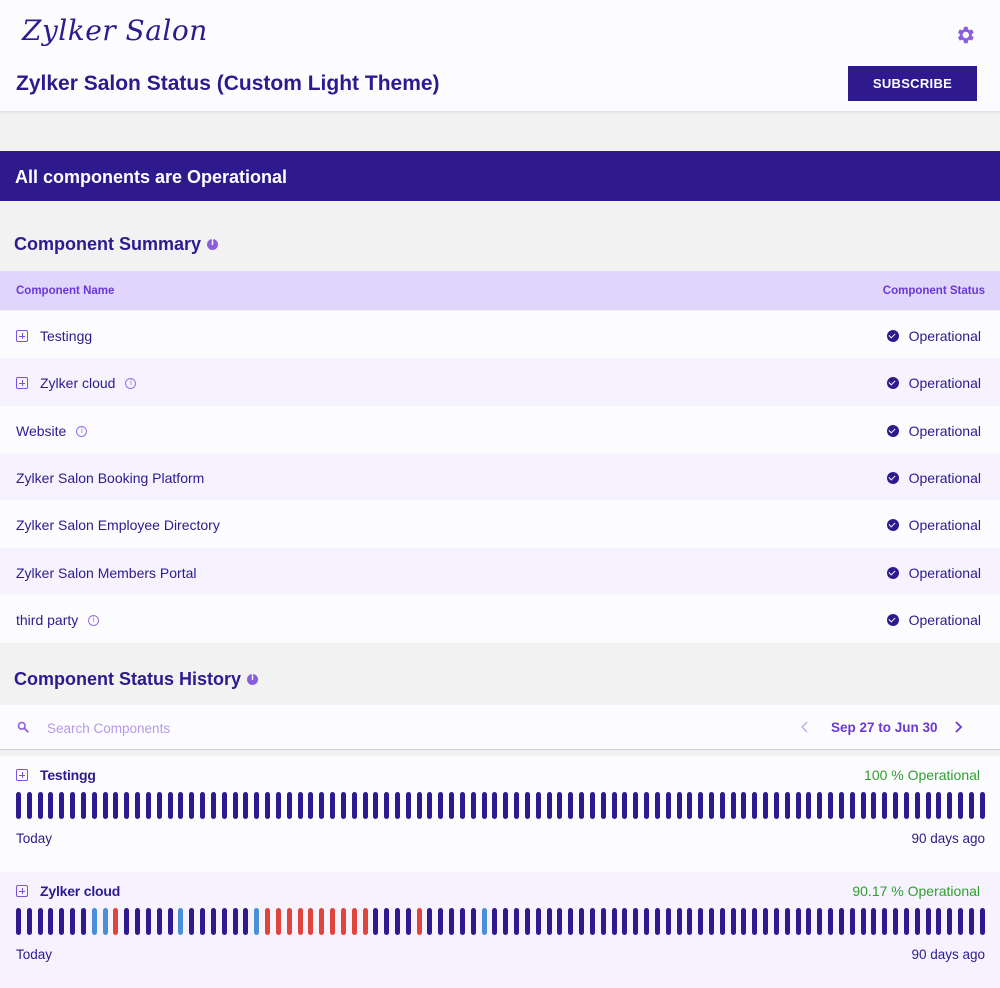  What do you see at coordinates (115, 30) in the screenshot?
I see `brand-logo: Zylker Salon` at bounding box center [115, 30].